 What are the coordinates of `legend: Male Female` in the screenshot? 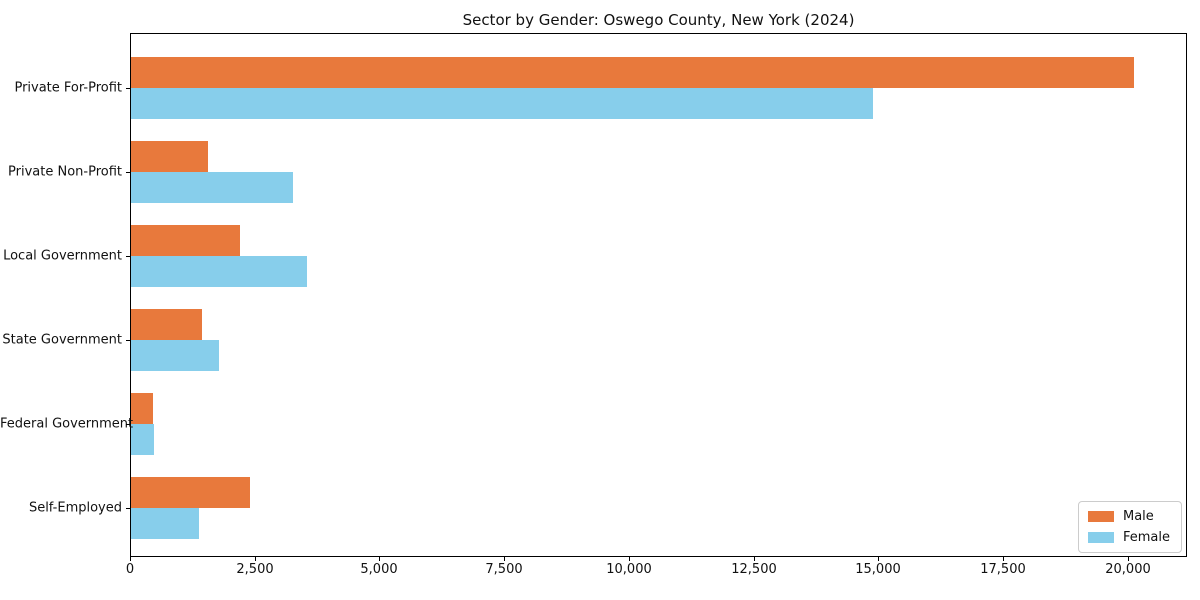 It's located at (1129, 527).